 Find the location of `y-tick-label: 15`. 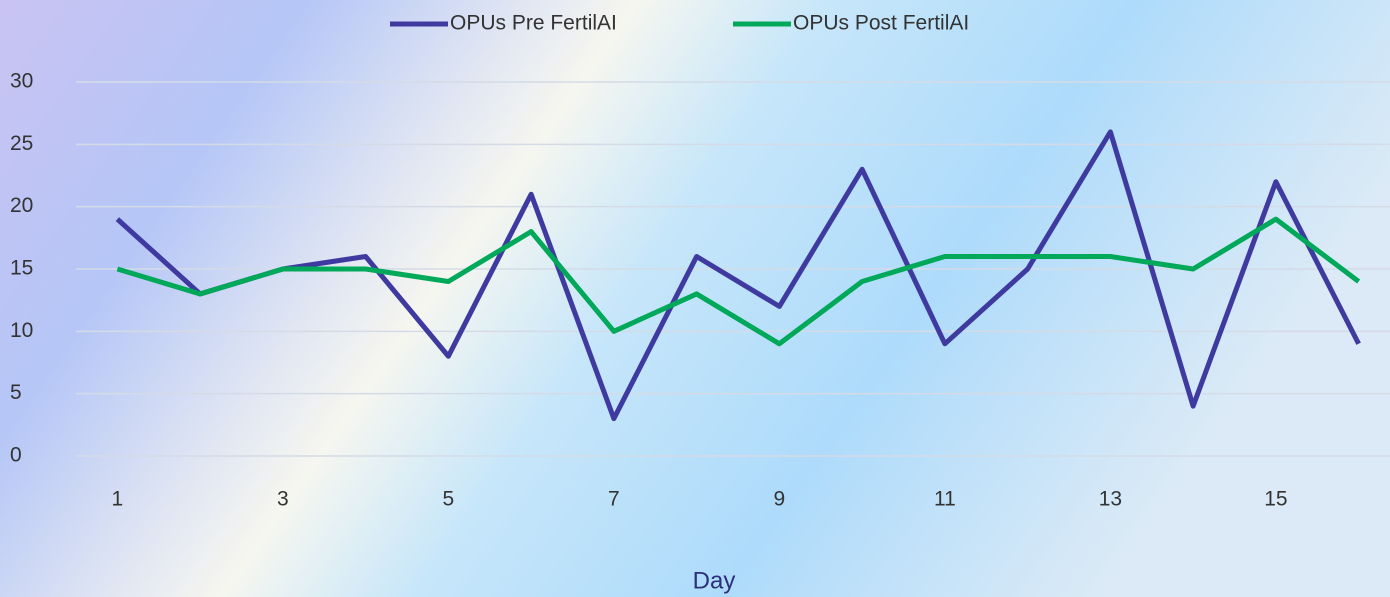

y-tick-label: 15 is located at coordinates (21, 268).